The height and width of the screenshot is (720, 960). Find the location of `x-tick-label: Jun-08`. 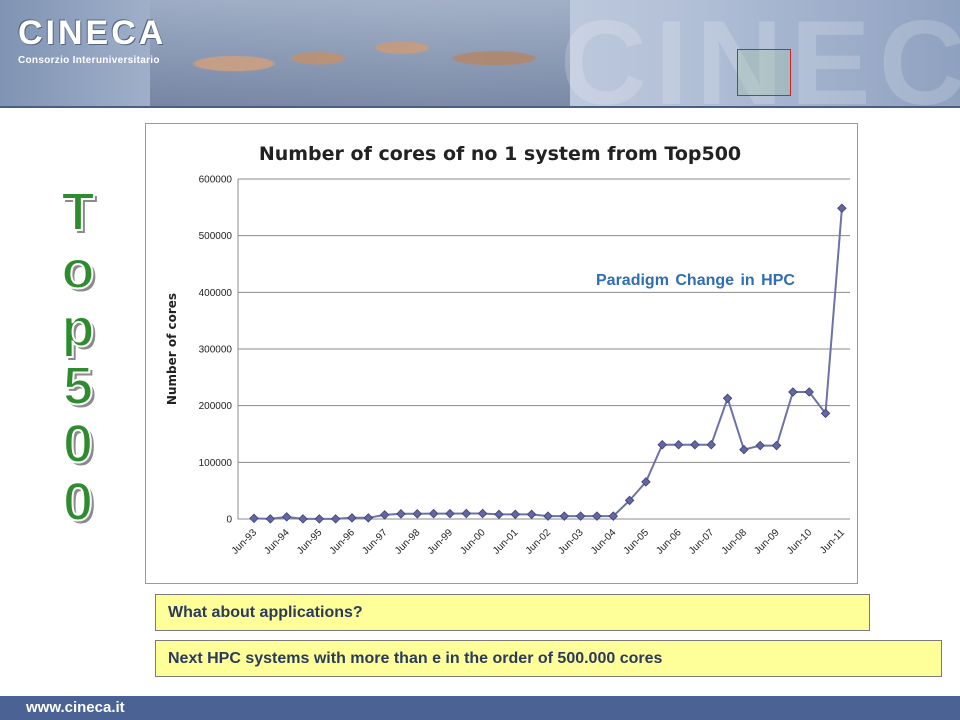

x-tick-label: Jun-08 is located at coordinates (735, 542).